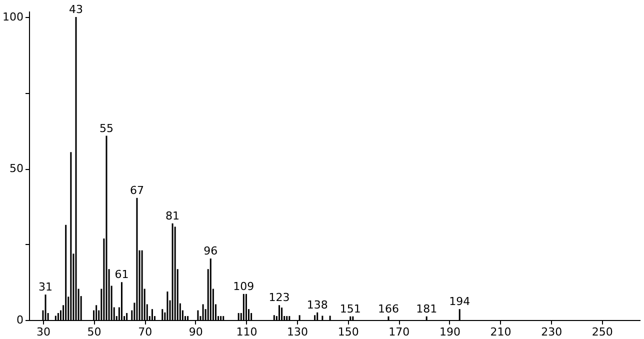  What do you see at coordinates (317, 305) in the screenshot?
I see `annotation: 138` at bounding box center [317, 305].